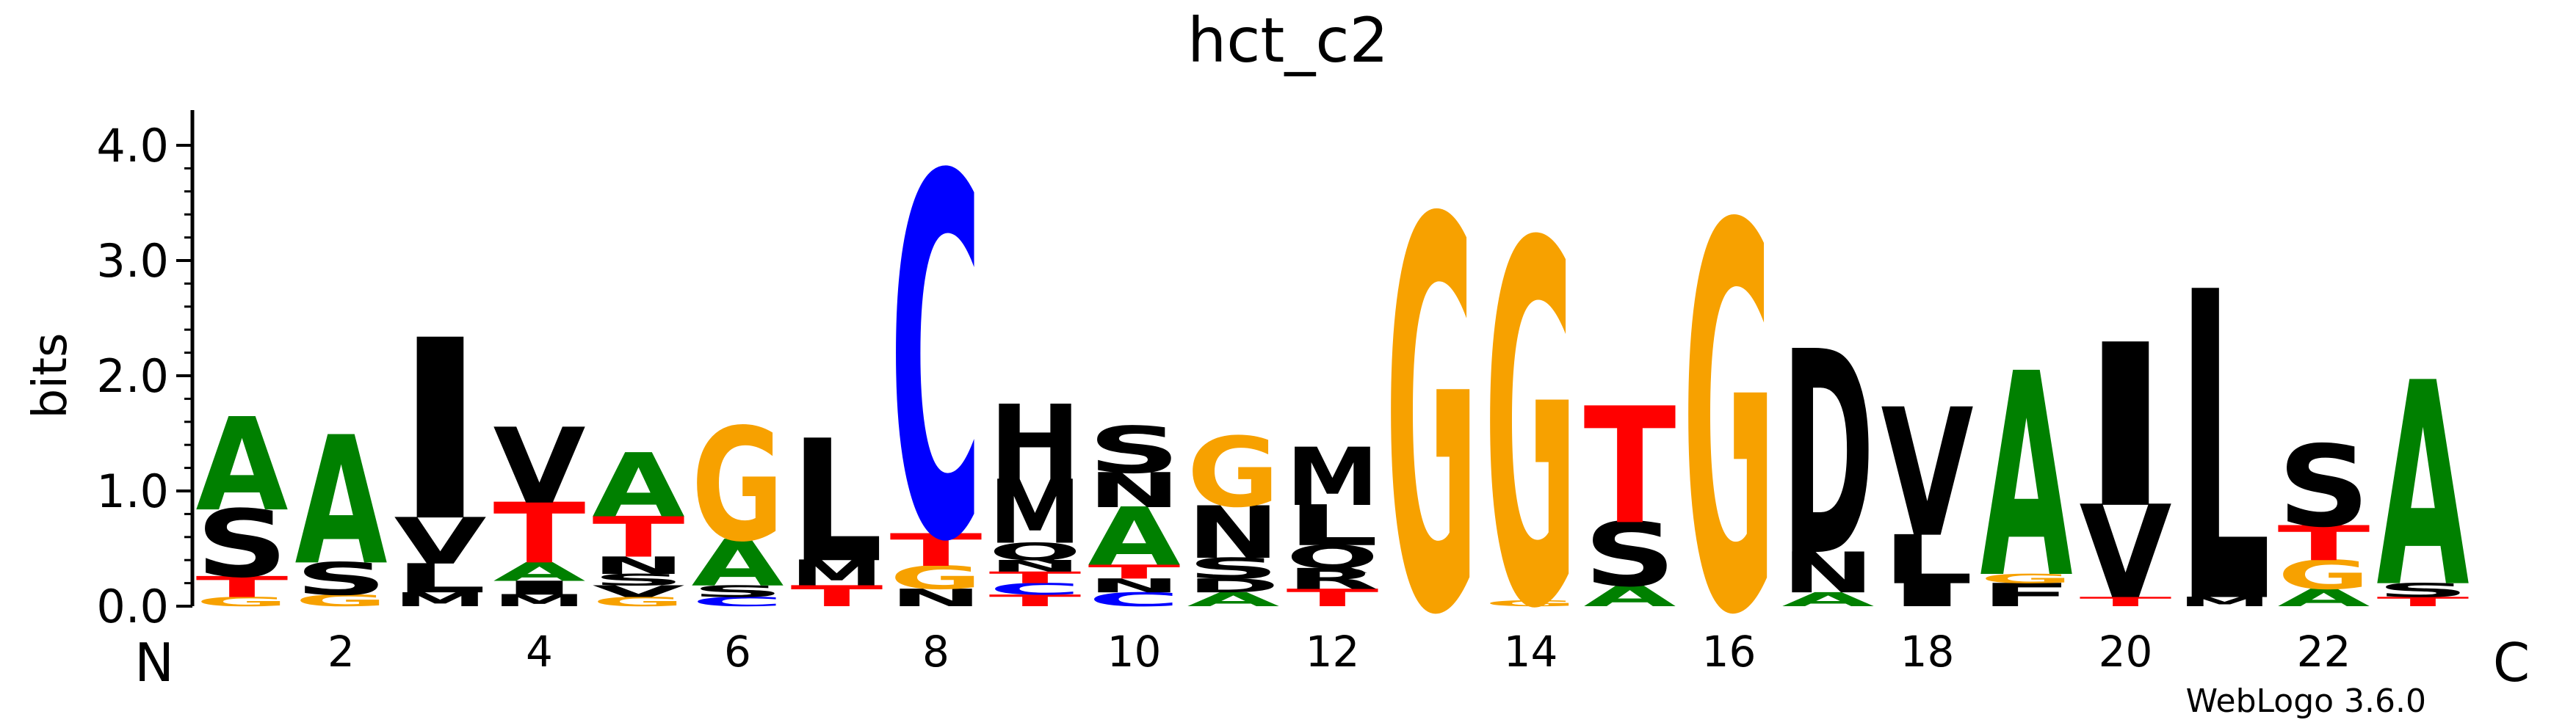 This screenshot has height=728, width=2576. Describe the element at coordinates (1927, 652) in the screenshot. I see `x-tick-label: 18` at that location.